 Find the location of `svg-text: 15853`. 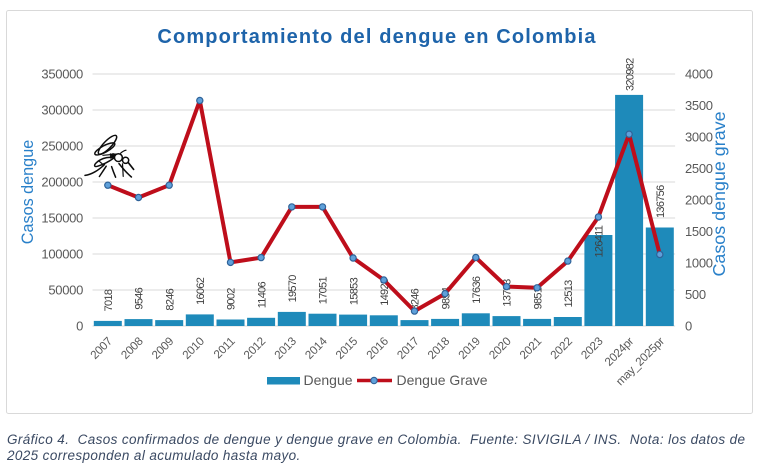

svg-text: 15853 is located at coordinates (354, 291).